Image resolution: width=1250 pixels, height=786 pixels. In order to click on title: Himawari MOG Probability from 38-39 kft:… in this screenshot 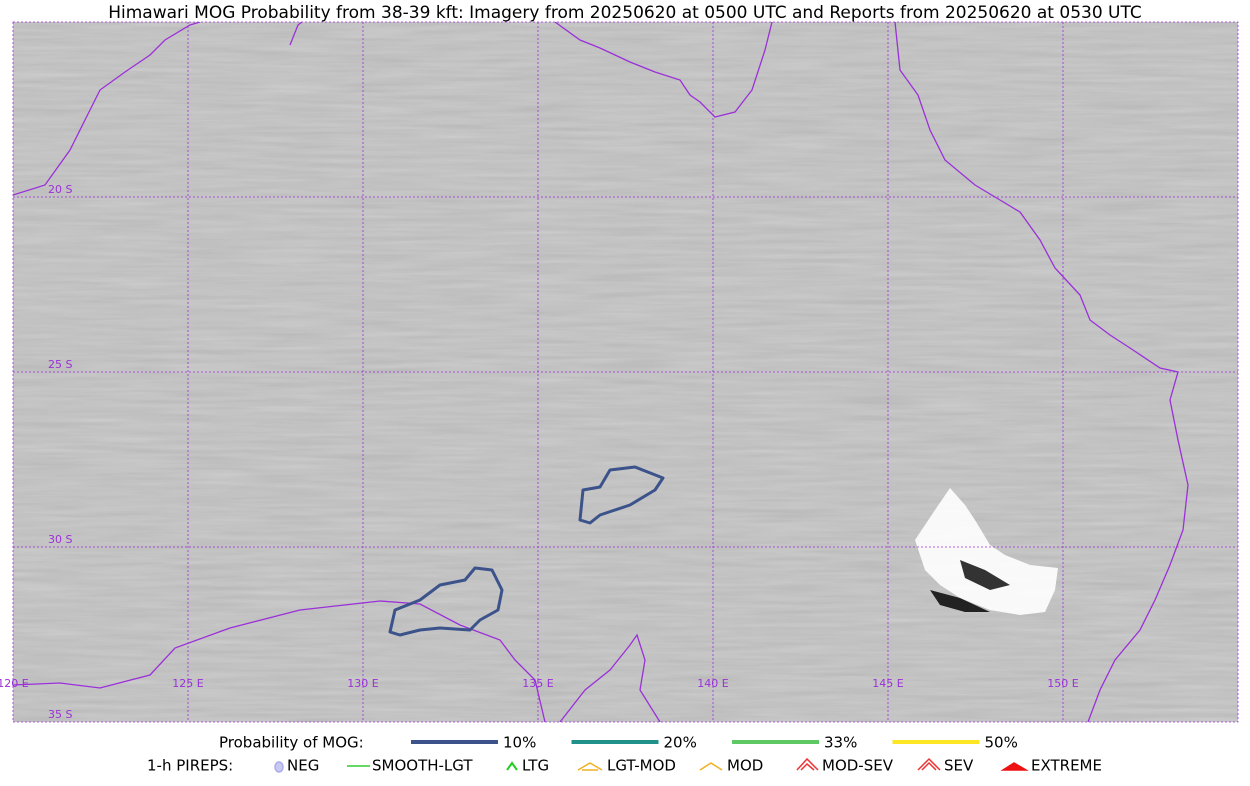, I will do `click(625, 13)`.